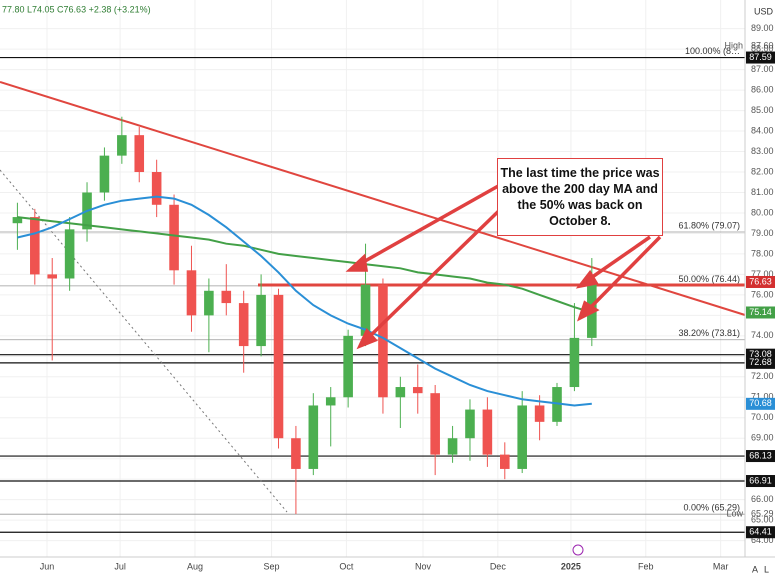 This screenshot has height=581, width=775. I want to click on price-tag-label: 66.91, so click(760, 480).